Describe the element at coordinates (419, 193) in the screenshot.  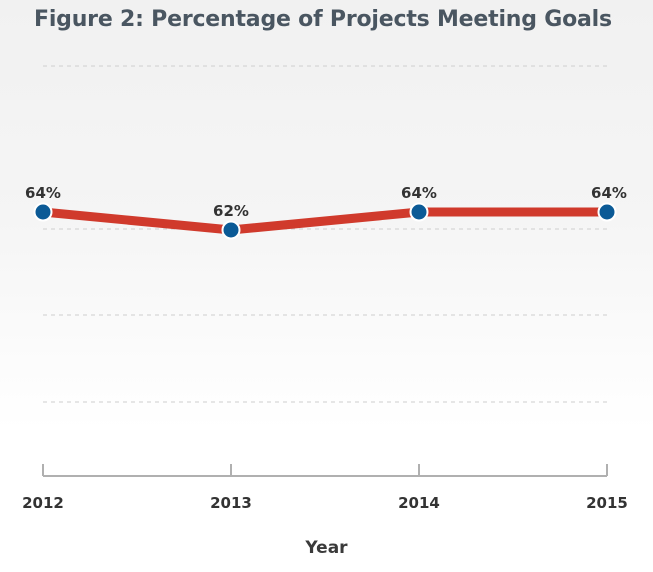
I see `data-label-2014: 64%` at that location.